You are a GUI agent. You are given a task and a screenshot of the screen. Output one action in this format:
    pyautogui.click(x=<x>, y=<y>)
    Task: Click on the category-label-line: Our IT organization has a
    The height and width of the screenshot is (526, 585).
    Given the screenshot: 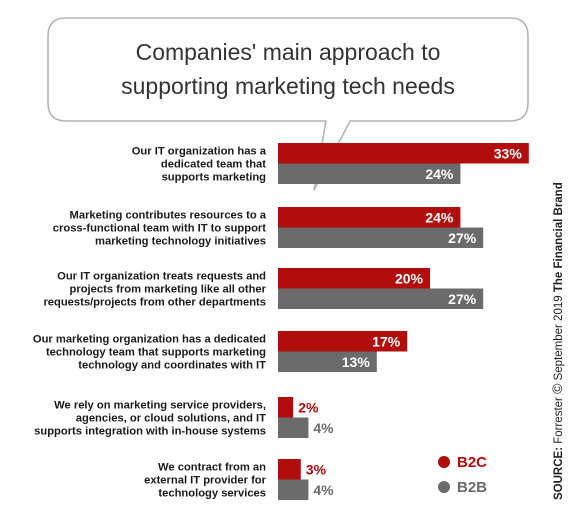 What is the action you would take?
    pyautogui.click(x=199, y=151)
    